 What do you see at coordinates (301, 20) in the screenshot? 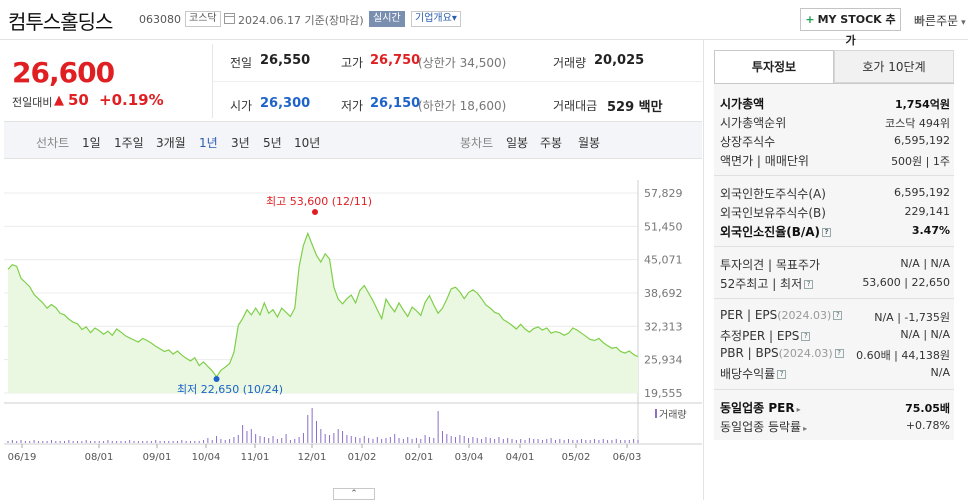
I see `date-basis: 2024.06.17 기준(장마감)` at bounding box center [301, 20].